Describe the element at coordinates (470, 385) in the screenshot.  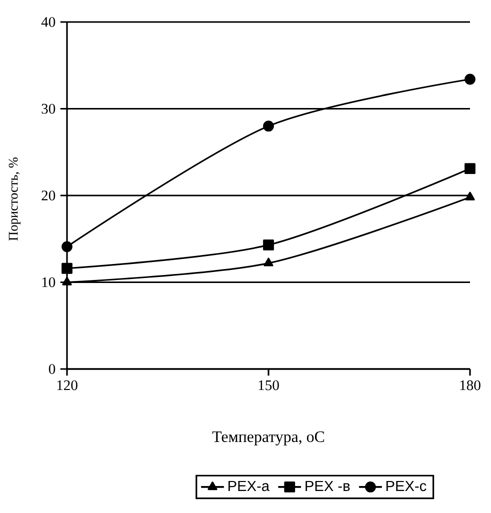
I see `x-tick-label: 180` at that location.